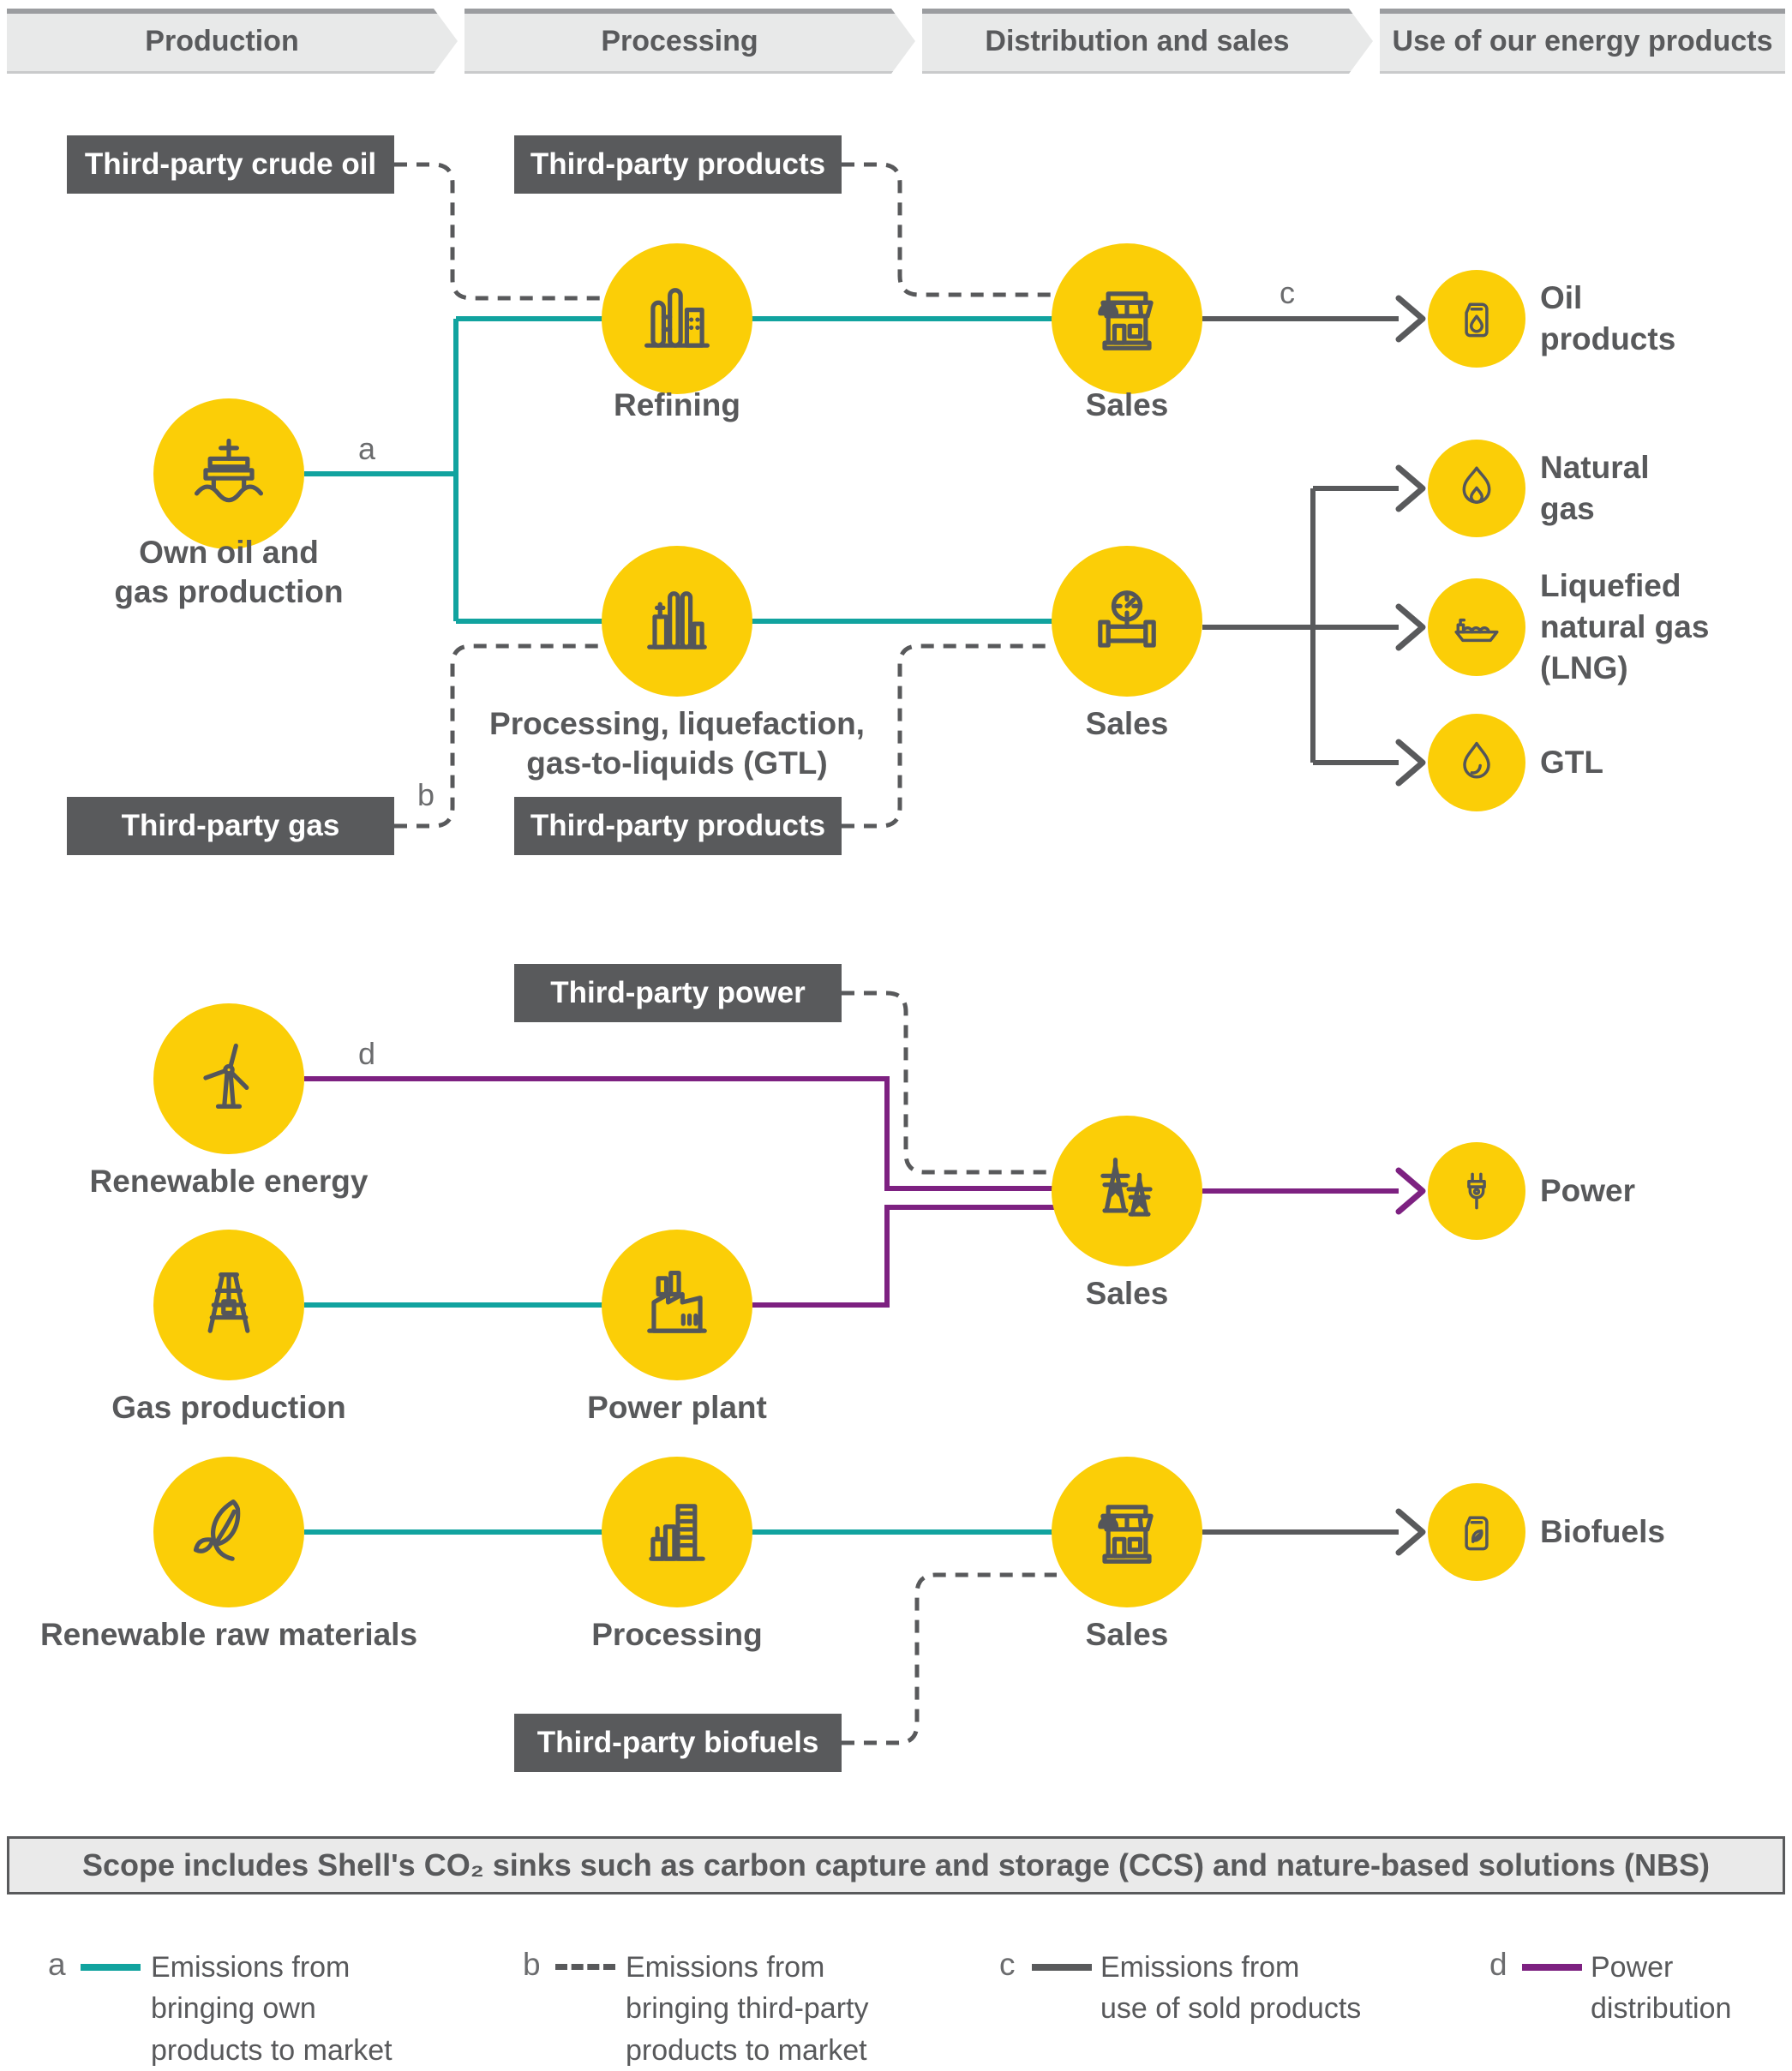 The image size is (1792, 2071). I want to click on pipeline-gauge-icon, so click(1127, 619).